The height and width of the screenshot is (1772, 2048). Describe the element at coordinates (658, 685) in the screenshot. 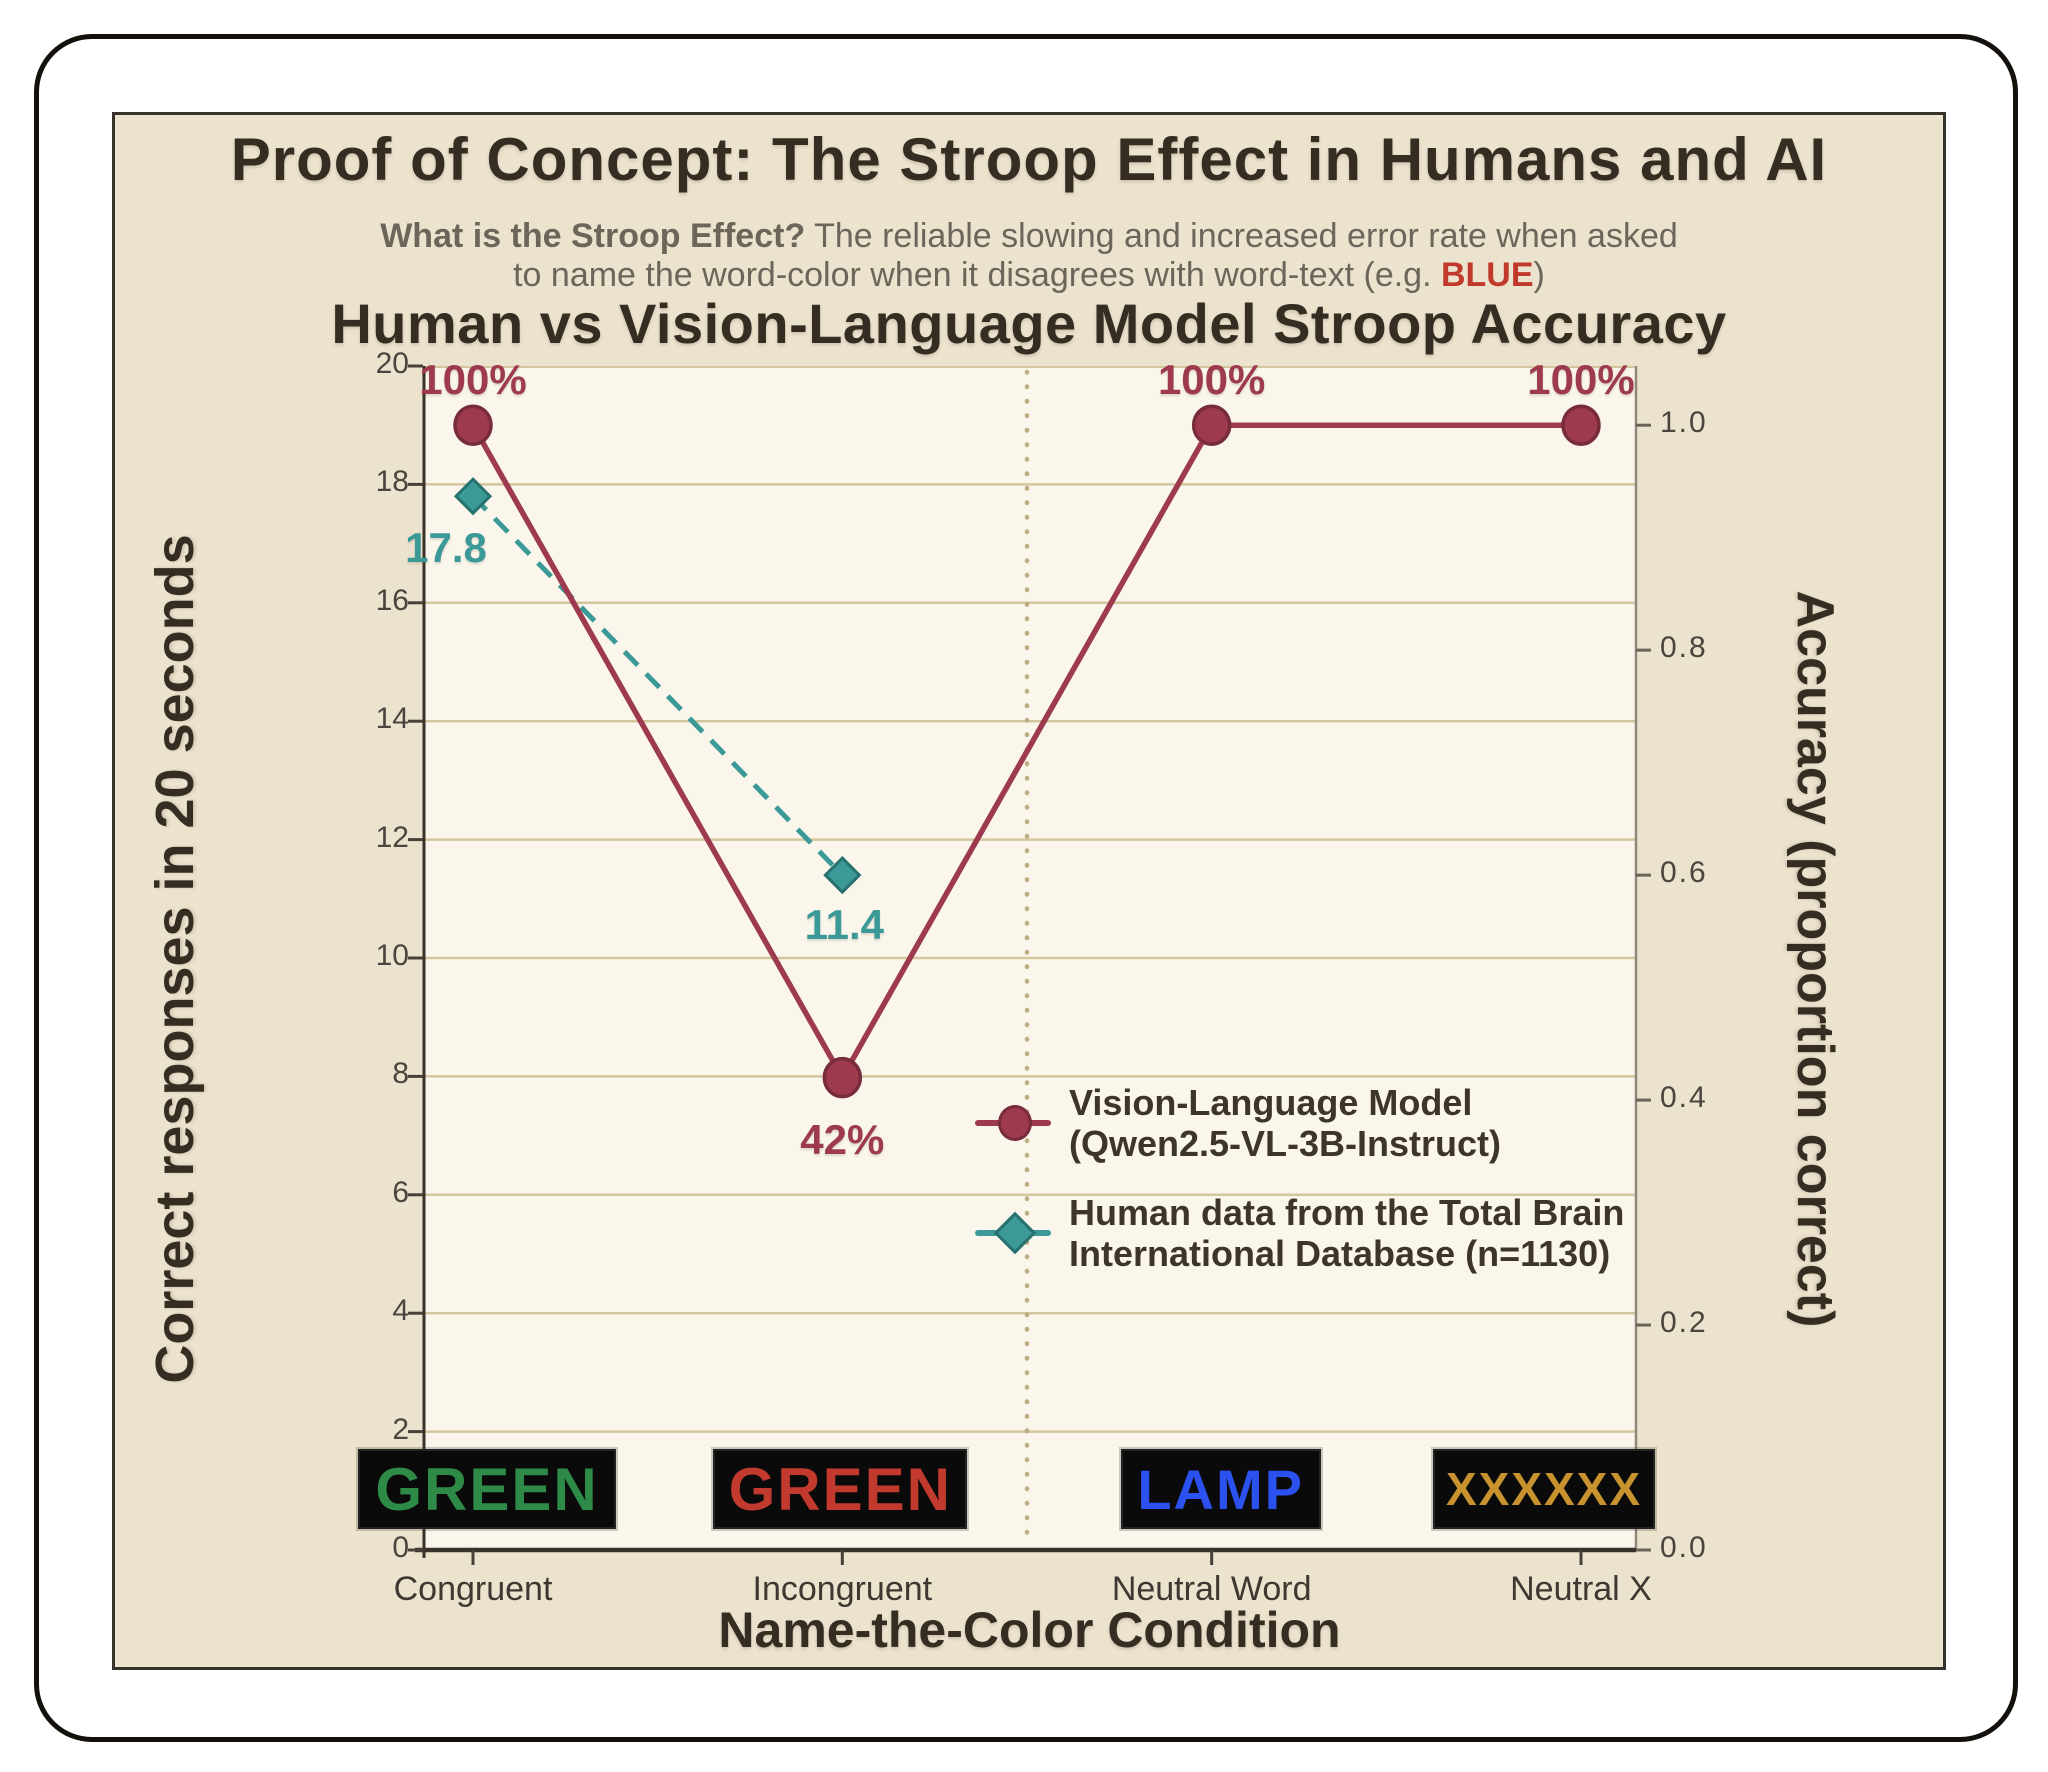

I see `human-series-line` at that location.